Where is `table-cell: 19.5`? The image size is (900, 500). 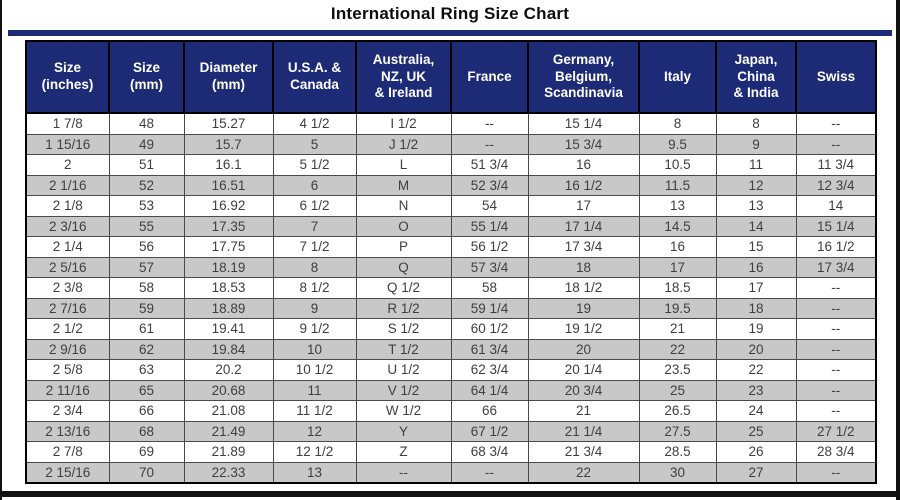 table-cell: 19.5 is located at coordinates (677, 308).